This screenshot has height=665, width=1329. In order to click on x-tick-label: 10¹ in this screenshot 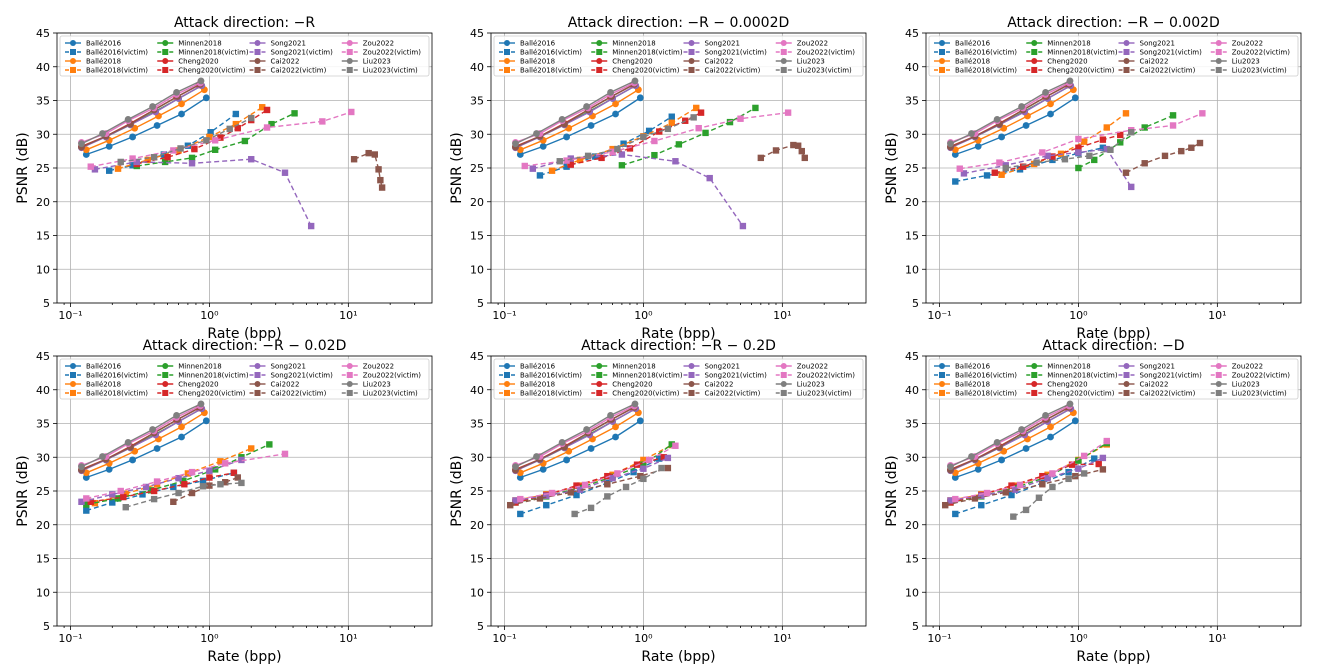, I will do `click(1217, 315)`.